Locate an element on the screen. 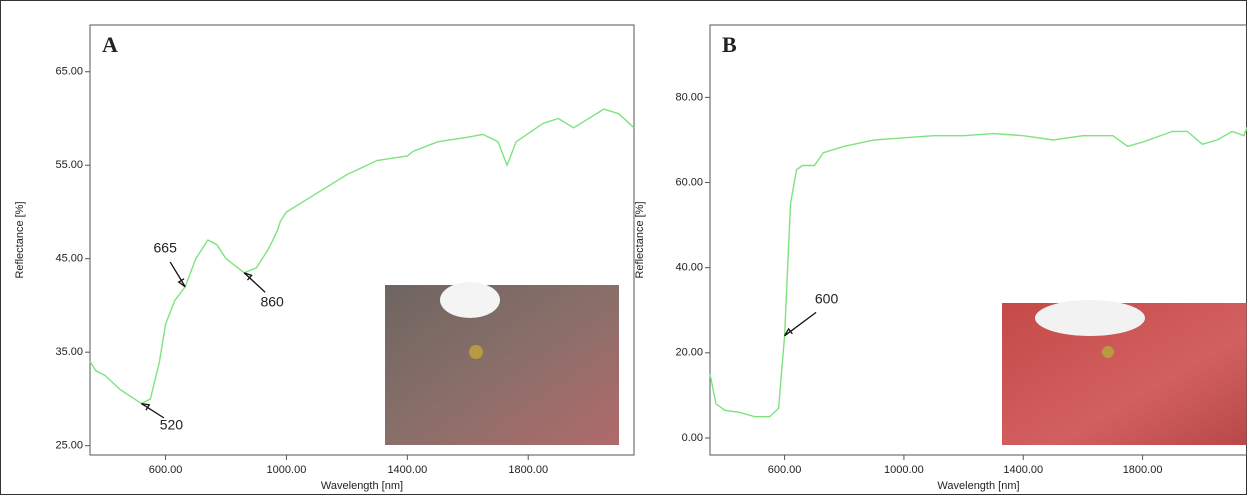 The height and width of the screenshot is (495, 1247). annotation: 860 is located at coordinates (272, 301).